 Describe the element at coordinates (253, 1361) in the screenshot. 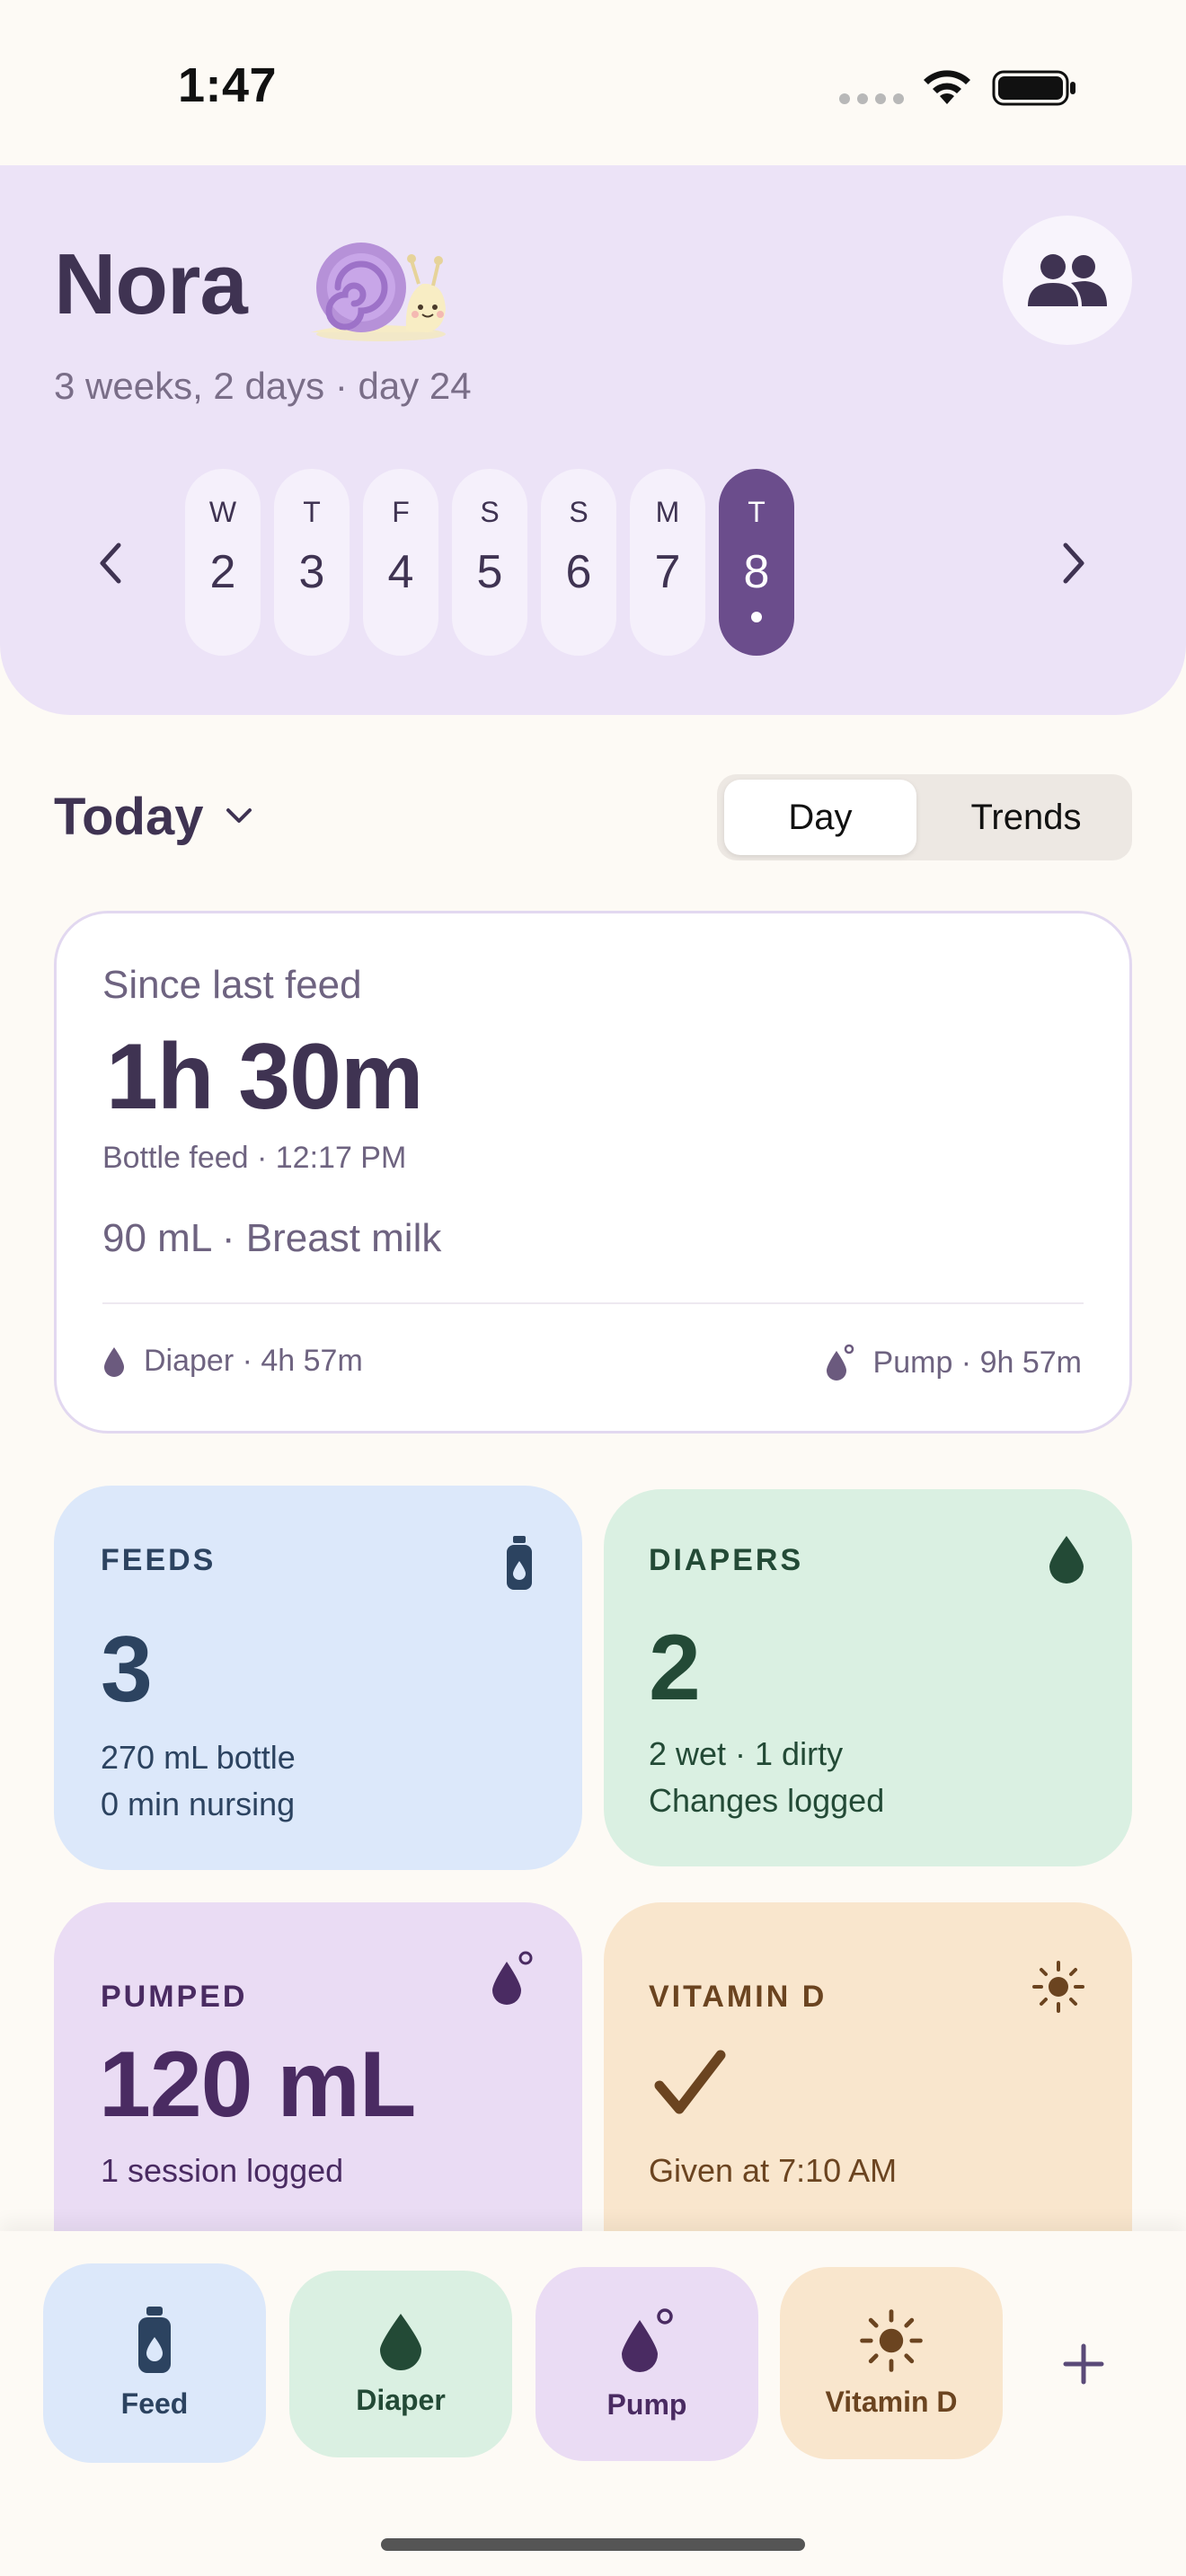

I see `last-diaper-text: Diaper · 4h 57m` at that location.